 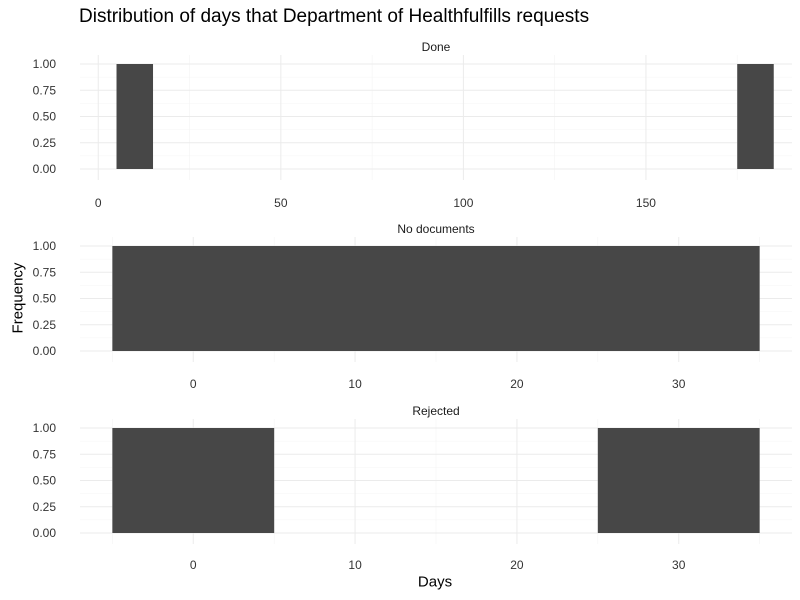 I want to click on x-tick-label: 150, so click(x=646, y=203).